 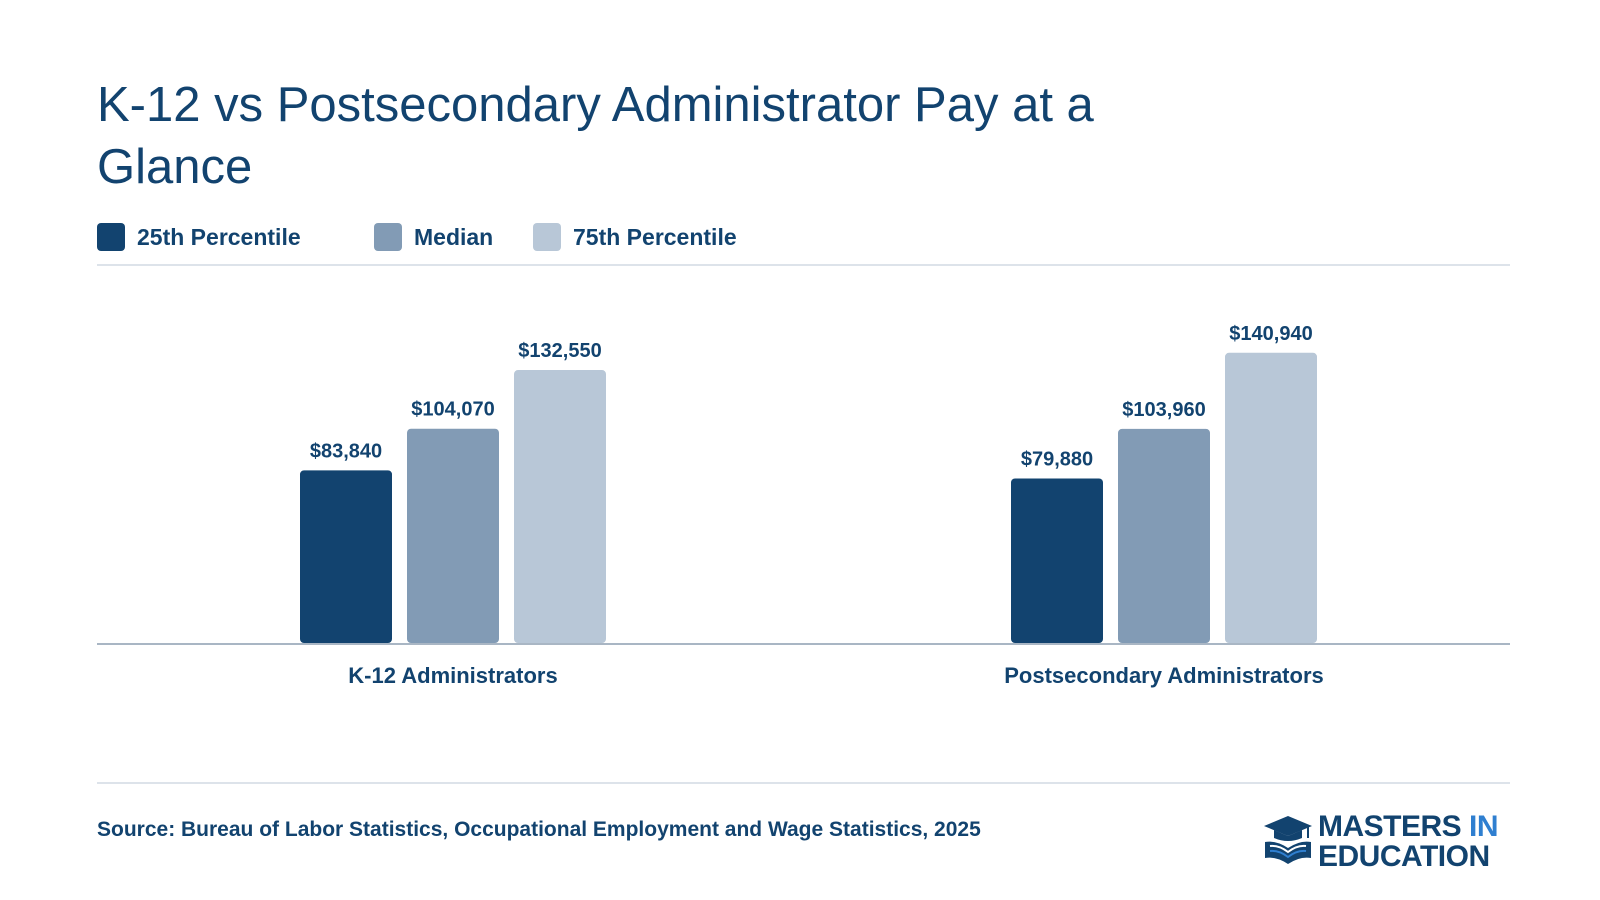 I want to click on bar-postsecondary-75th, so click(x=1271, y=497).